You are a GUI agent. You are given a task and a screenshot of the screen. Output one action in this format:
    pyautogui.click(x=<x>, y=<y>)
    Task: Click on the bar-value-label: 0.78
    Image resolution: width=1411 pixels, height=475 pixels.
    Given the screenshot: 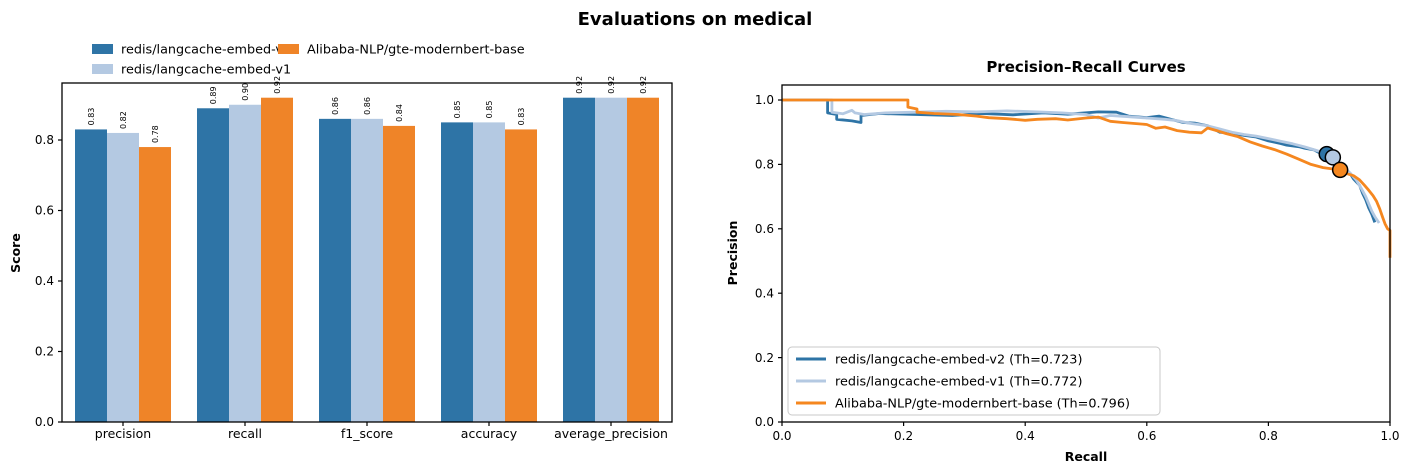 What is the action you would take?
    pyautogui.click(x=155, y=134)
    